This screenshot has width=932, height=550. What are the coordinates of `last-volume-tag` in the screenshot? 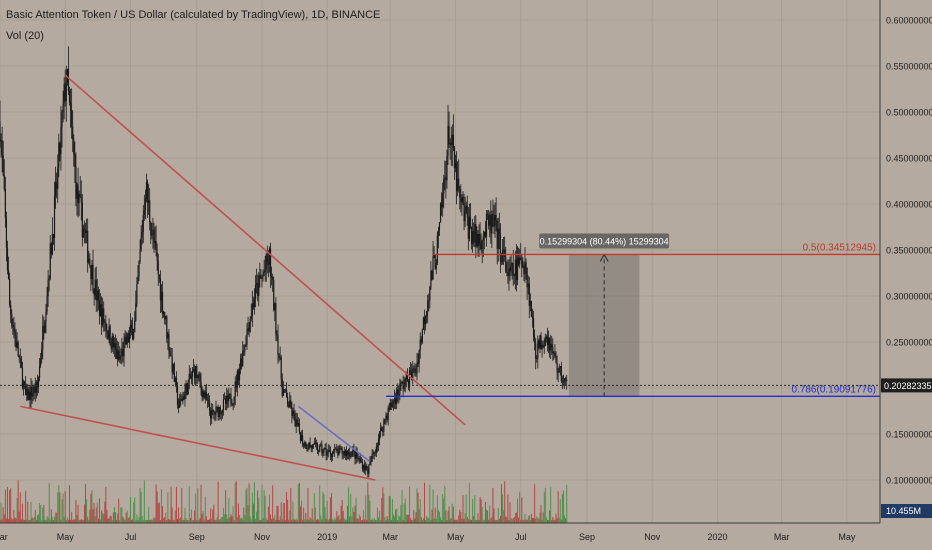 It's located at (906, 511).